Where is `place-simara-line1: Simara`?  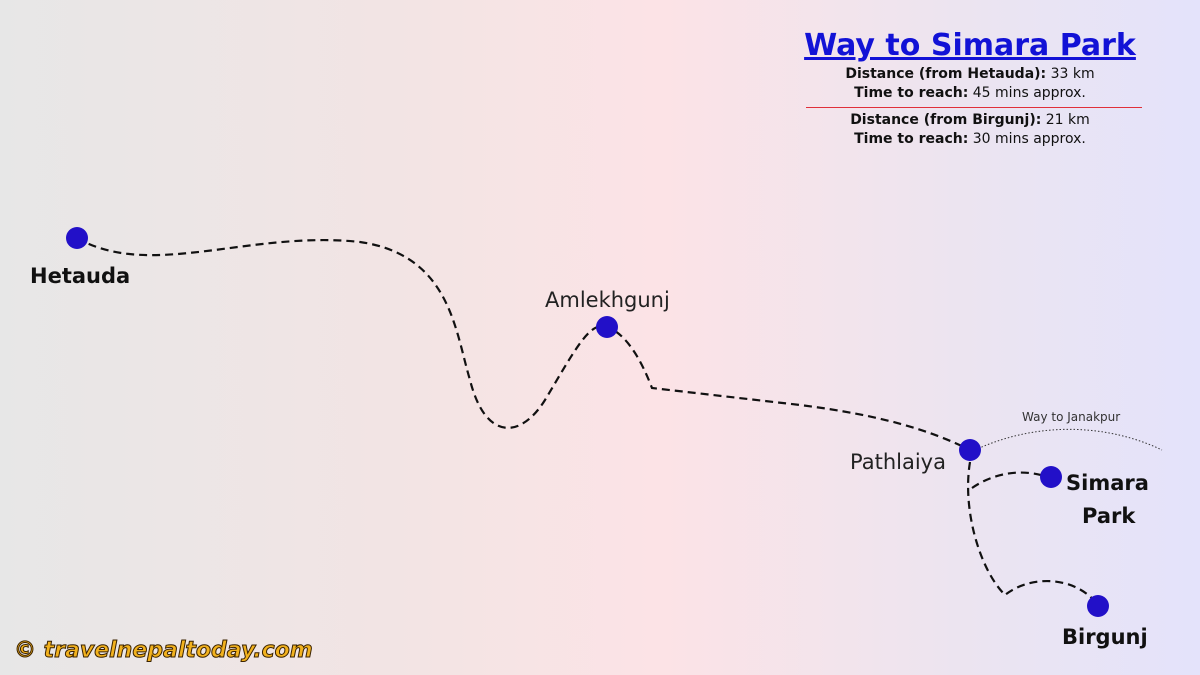 place-simara-line1: Simara is located at coordinates (1107, 483).